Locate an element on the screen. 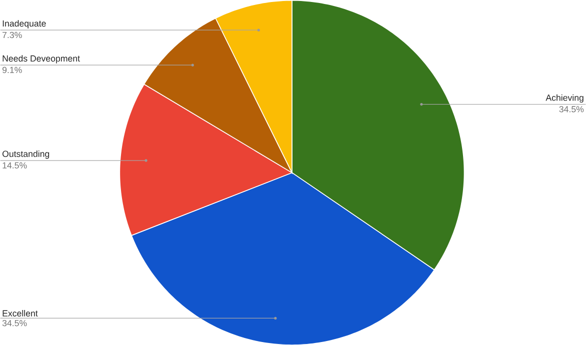 The image size is (586, 345). slice-label: Inadequate is located at coordinates (24, 24).